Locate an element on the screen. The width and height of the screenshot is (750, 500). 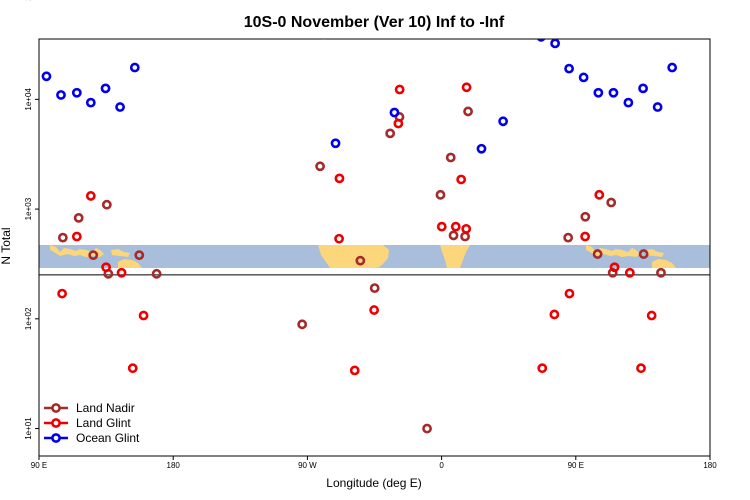
land-right-islands is located at coordinates (613, 251).